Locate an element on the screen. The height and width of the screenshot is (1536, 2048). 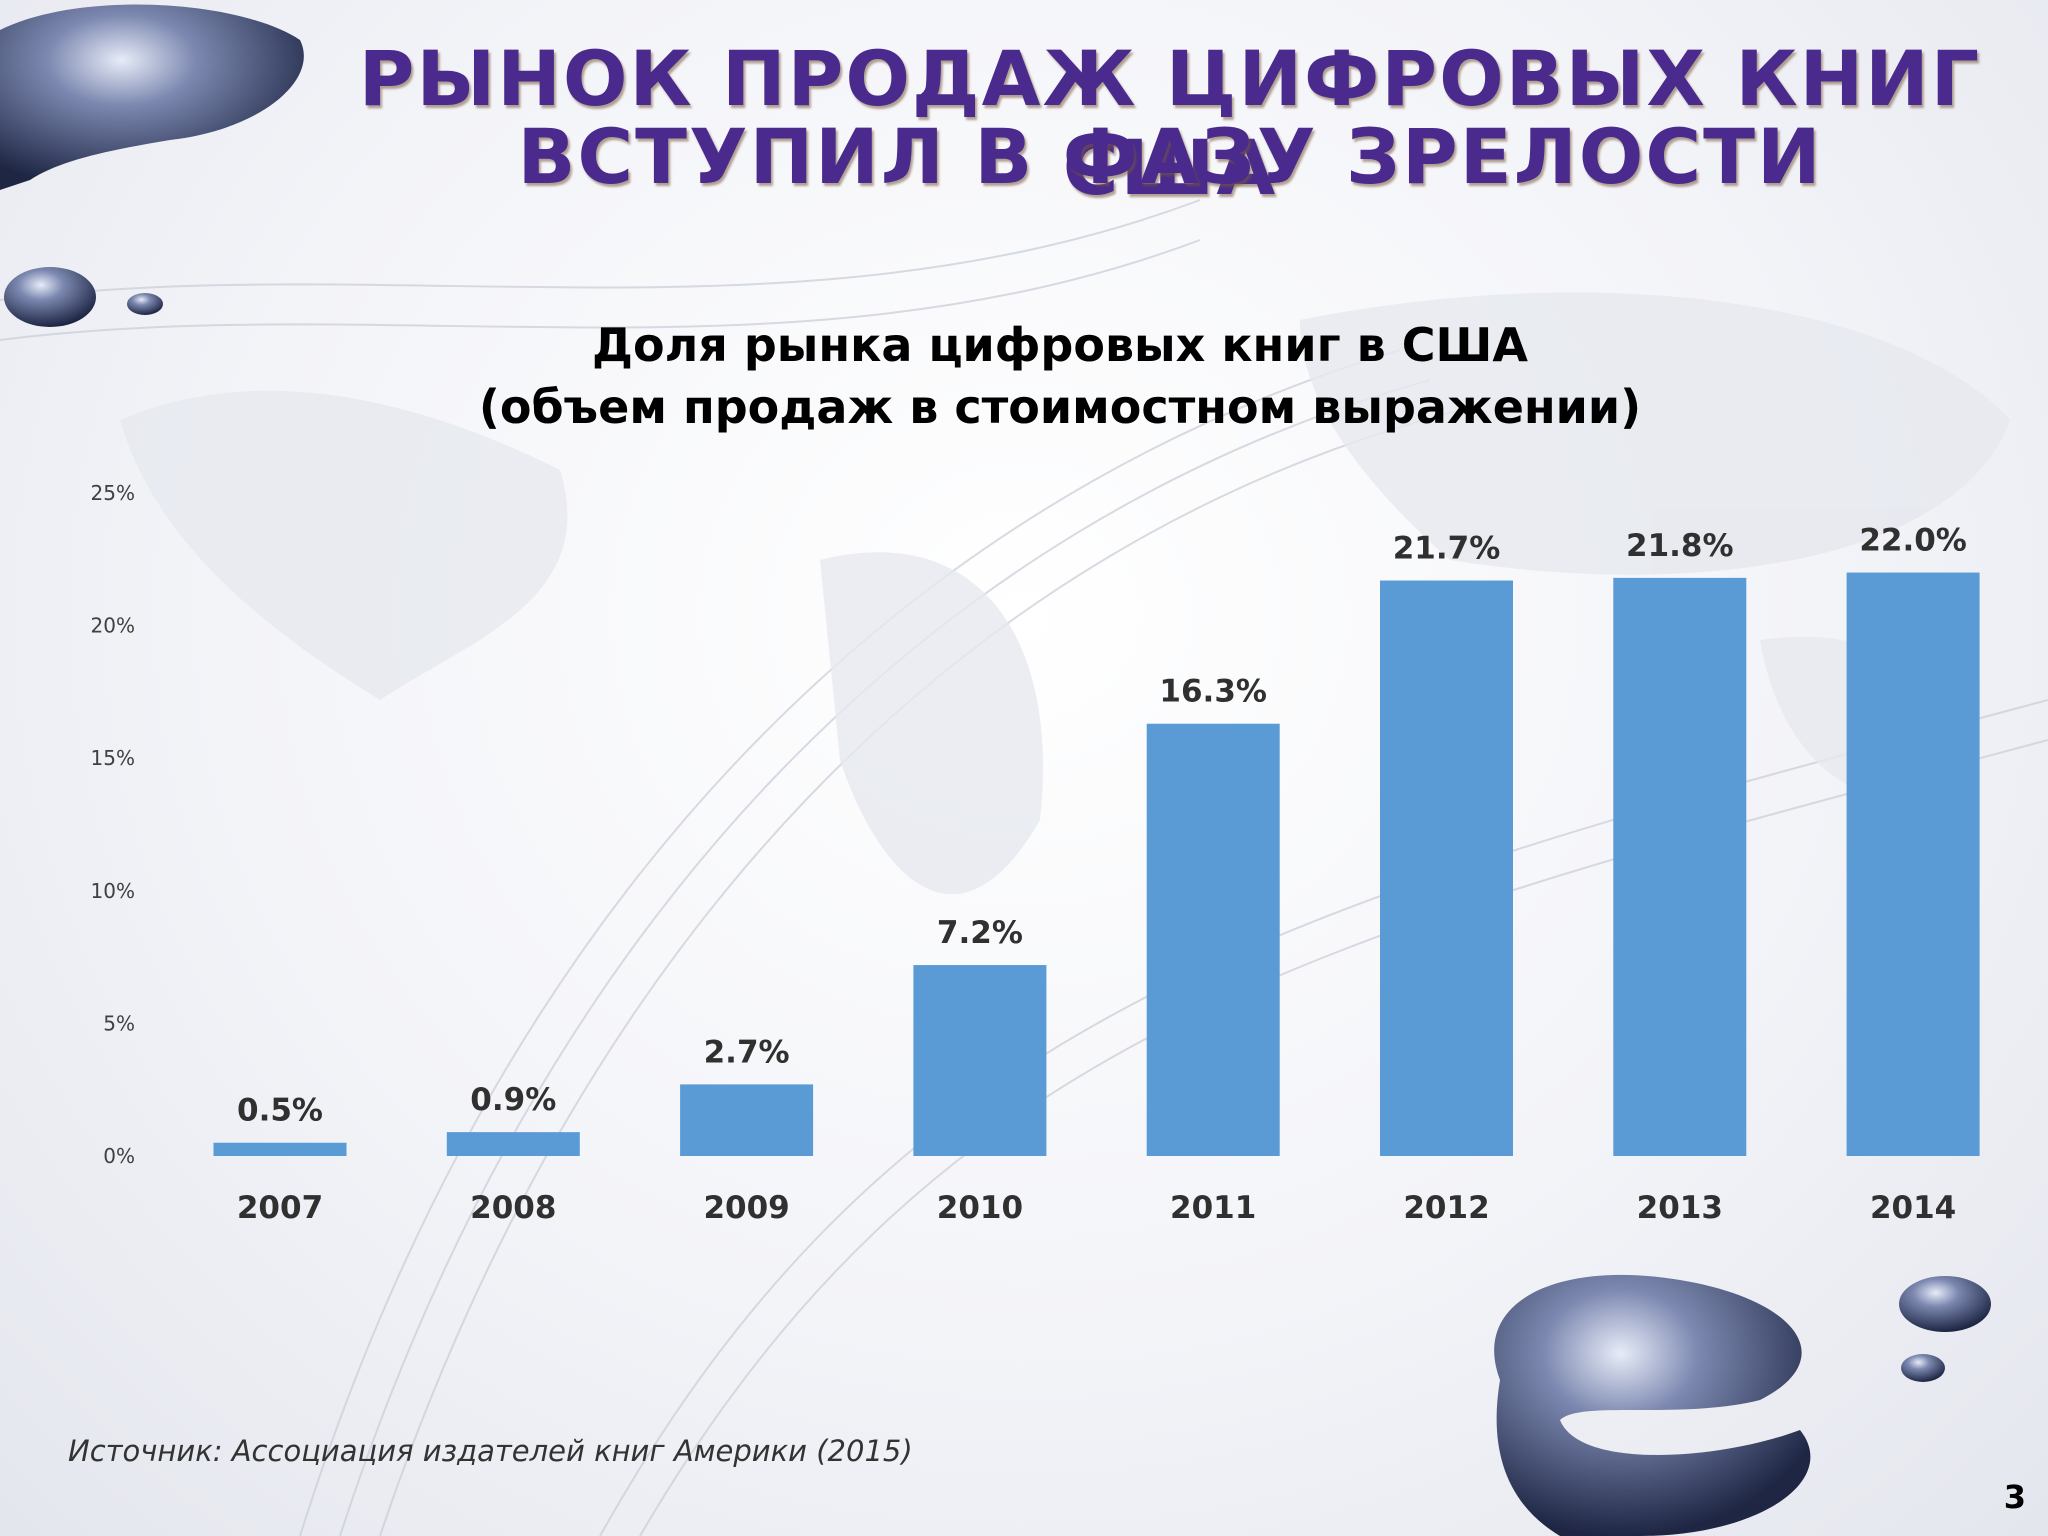
data-label: 0.5% is located at coordinates (280, 1111).